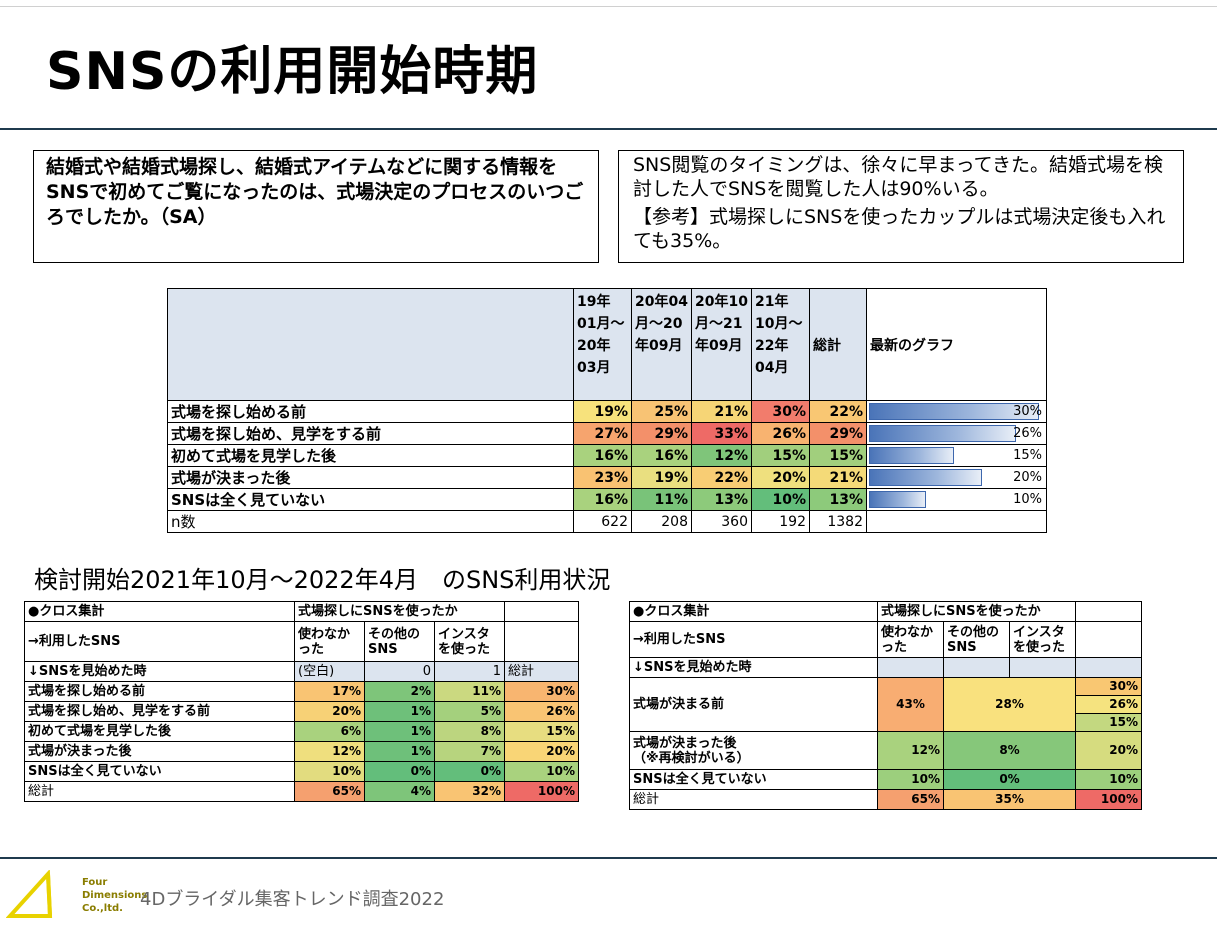 This screenshot has height=925, width=1217. I want to click on sum-cell: 100%, so click(541, 791).